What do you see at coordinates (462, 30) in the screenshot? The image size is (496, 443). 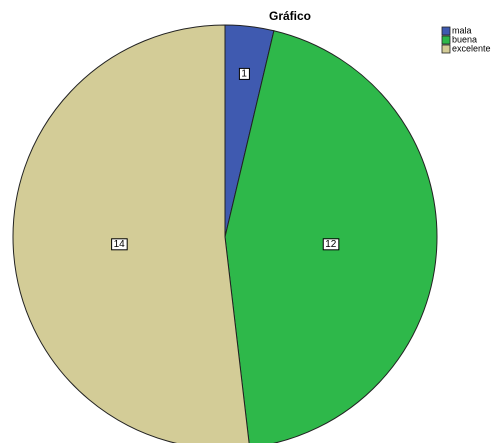 I see `legend-label: mala` at bounding box center [462, 30].